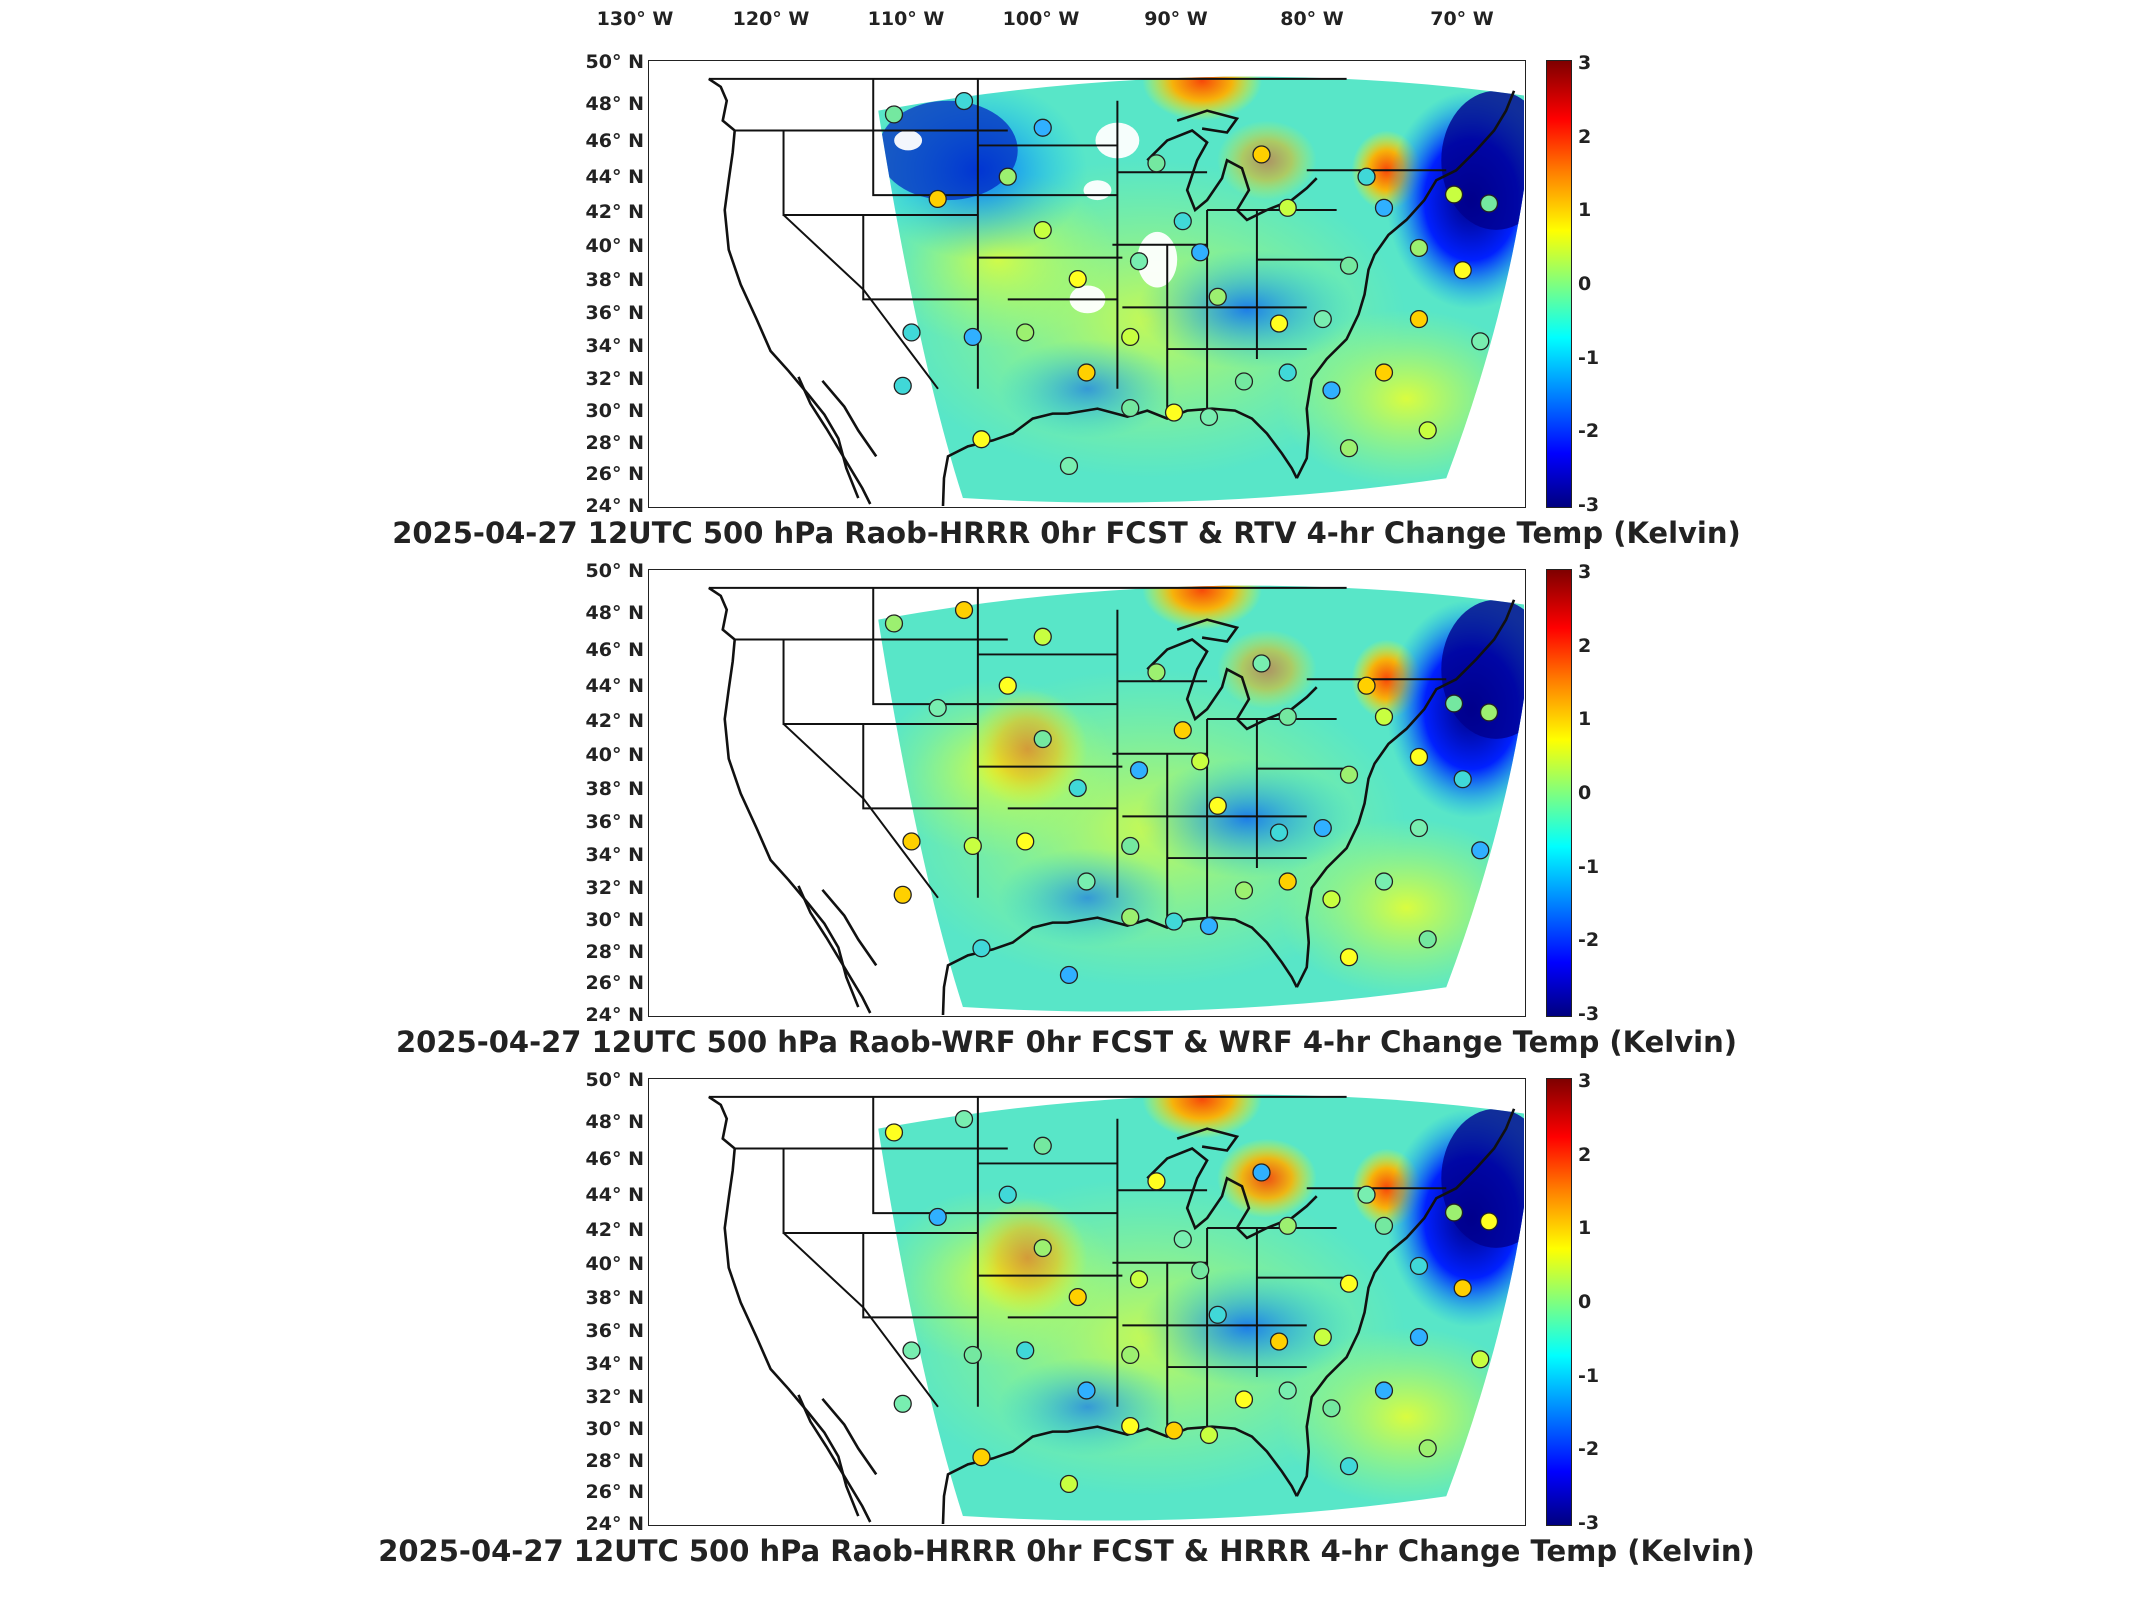 The width and height of the screenshot is (2133, 1600). Describe the element at coordinates (1585, 63) in the screenshot. I see `colorbar-tick-label: 3` at that location.